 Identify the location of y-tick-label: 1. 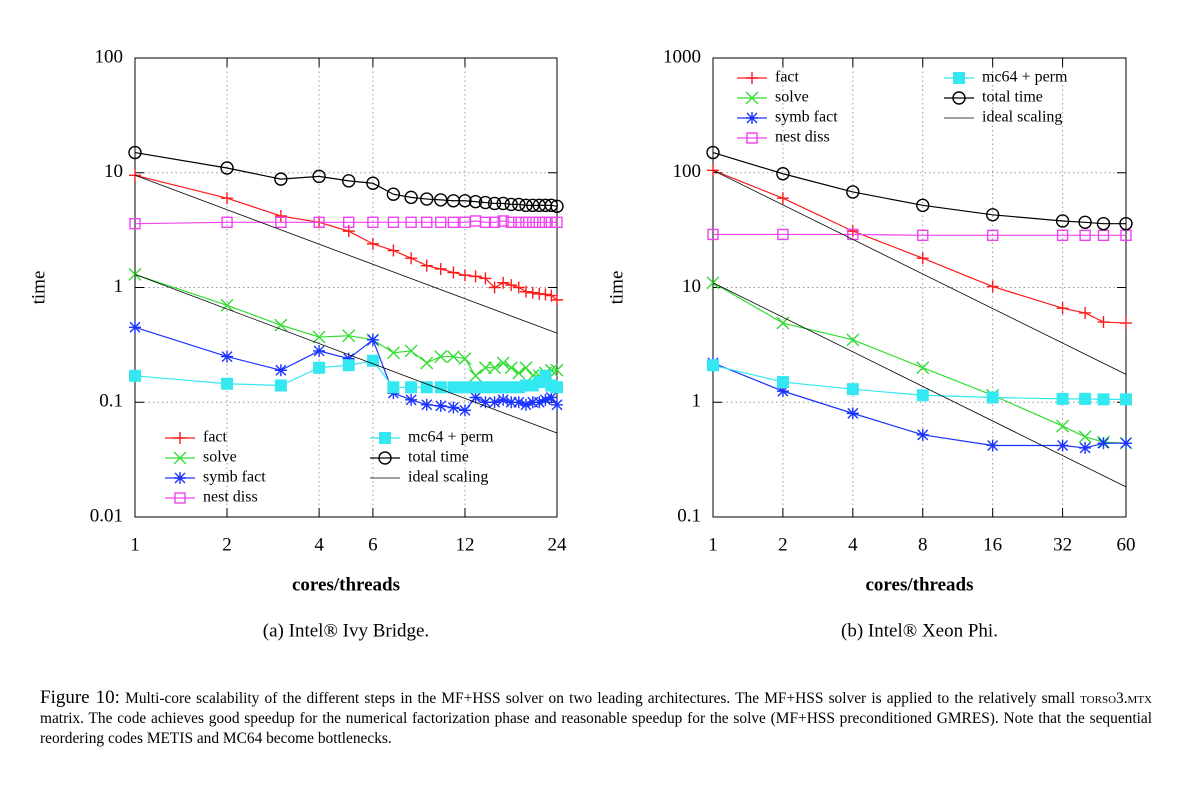
(119, 286).